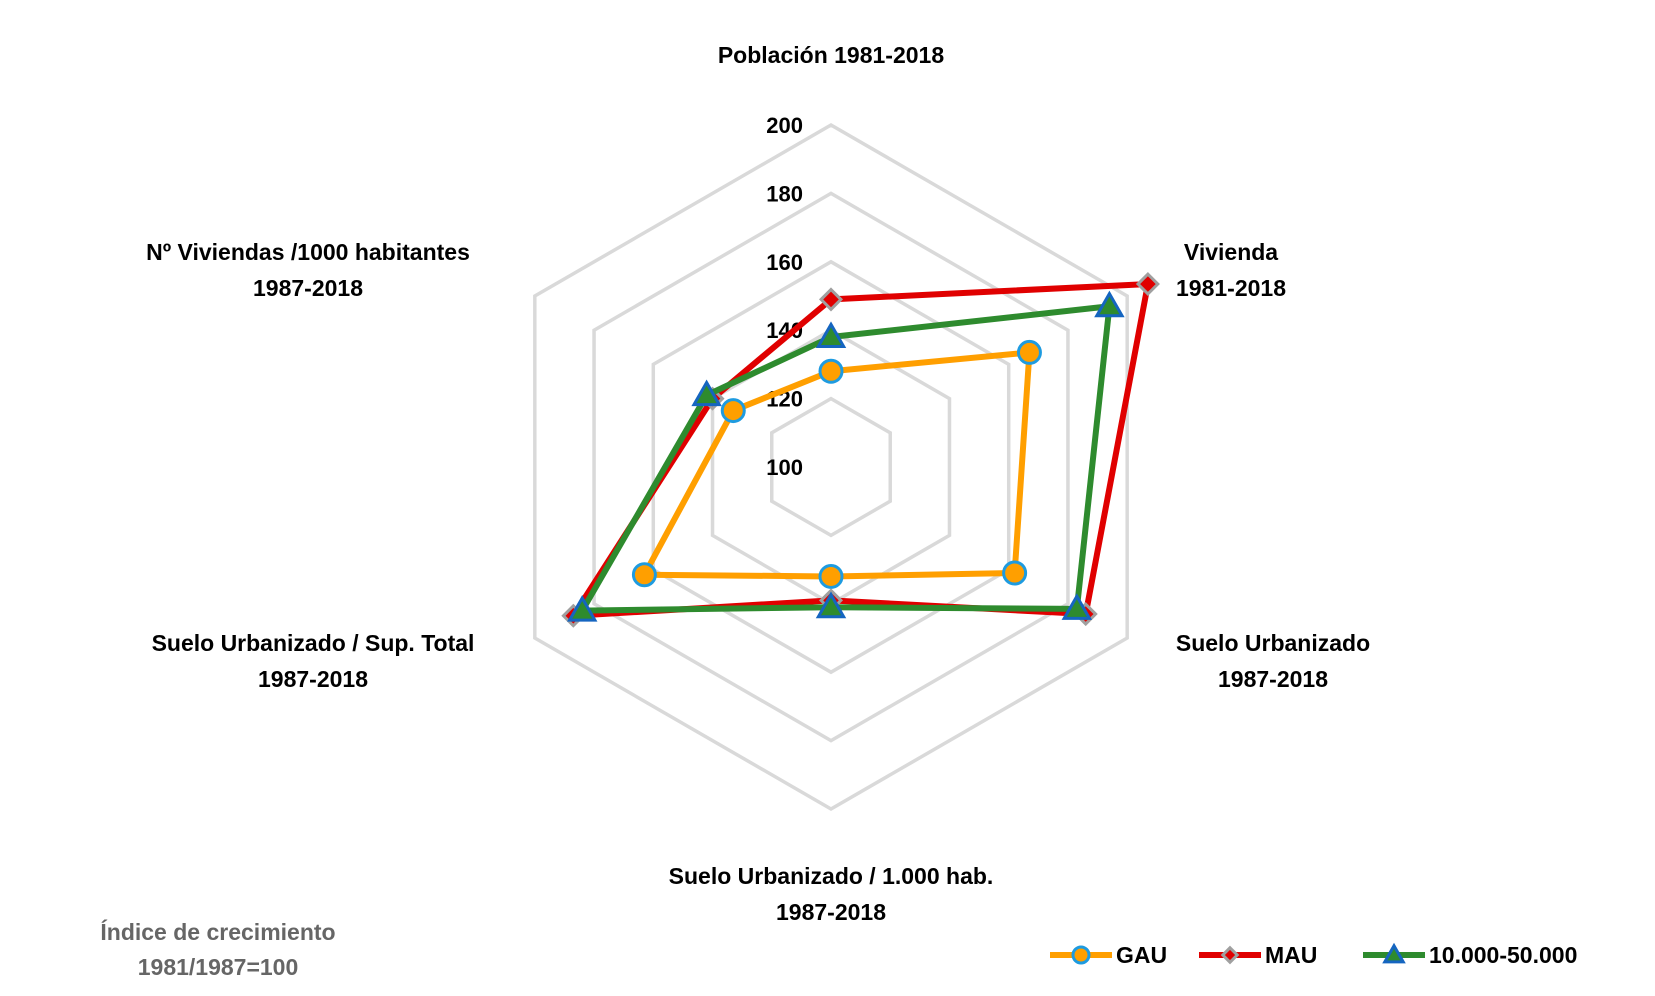  I want to click on annotation-line-1: Índice de crecimiento, so click(217, 931).